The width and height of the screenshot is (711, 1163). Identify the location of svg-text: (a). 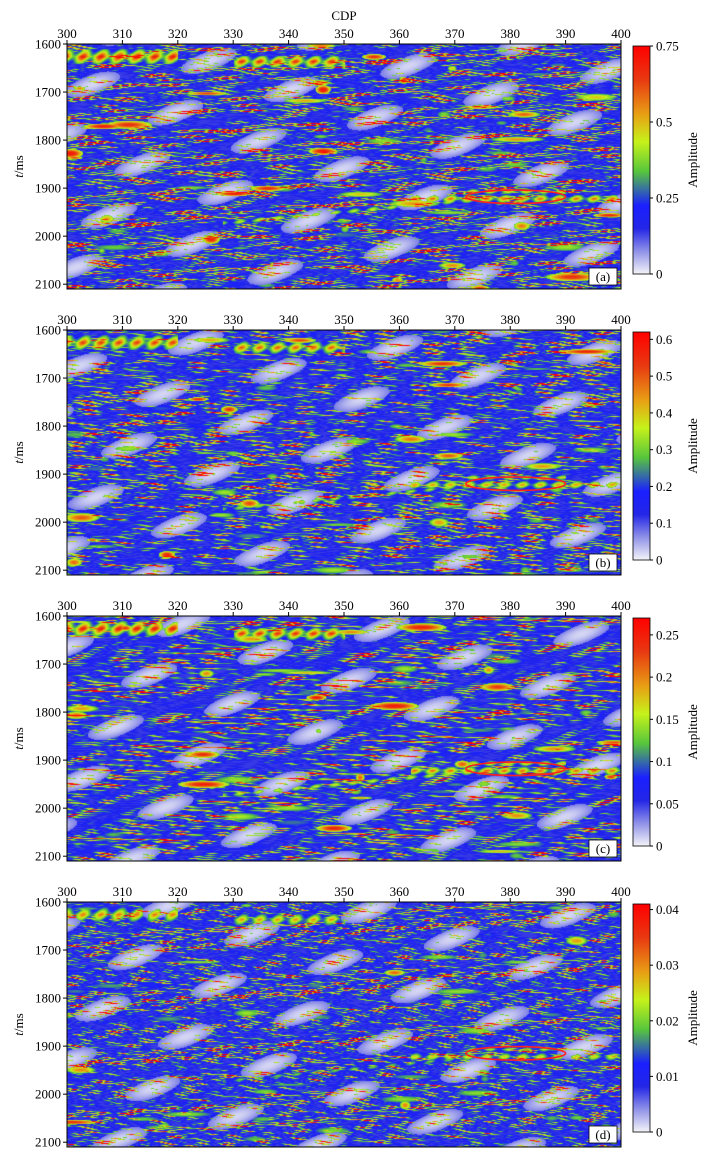
(603, 276).